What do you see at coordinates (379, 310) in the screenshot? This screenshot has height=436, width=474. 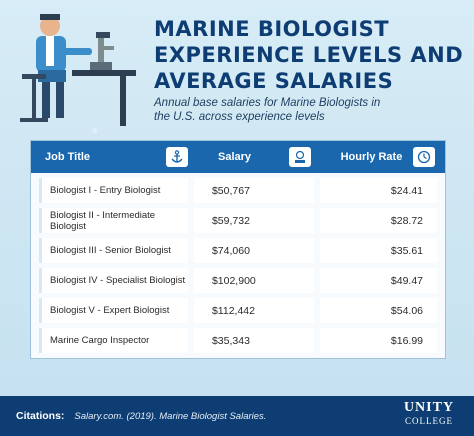 I see `cell-hourly-rate: $54.06` at bounding box center [379, 310].